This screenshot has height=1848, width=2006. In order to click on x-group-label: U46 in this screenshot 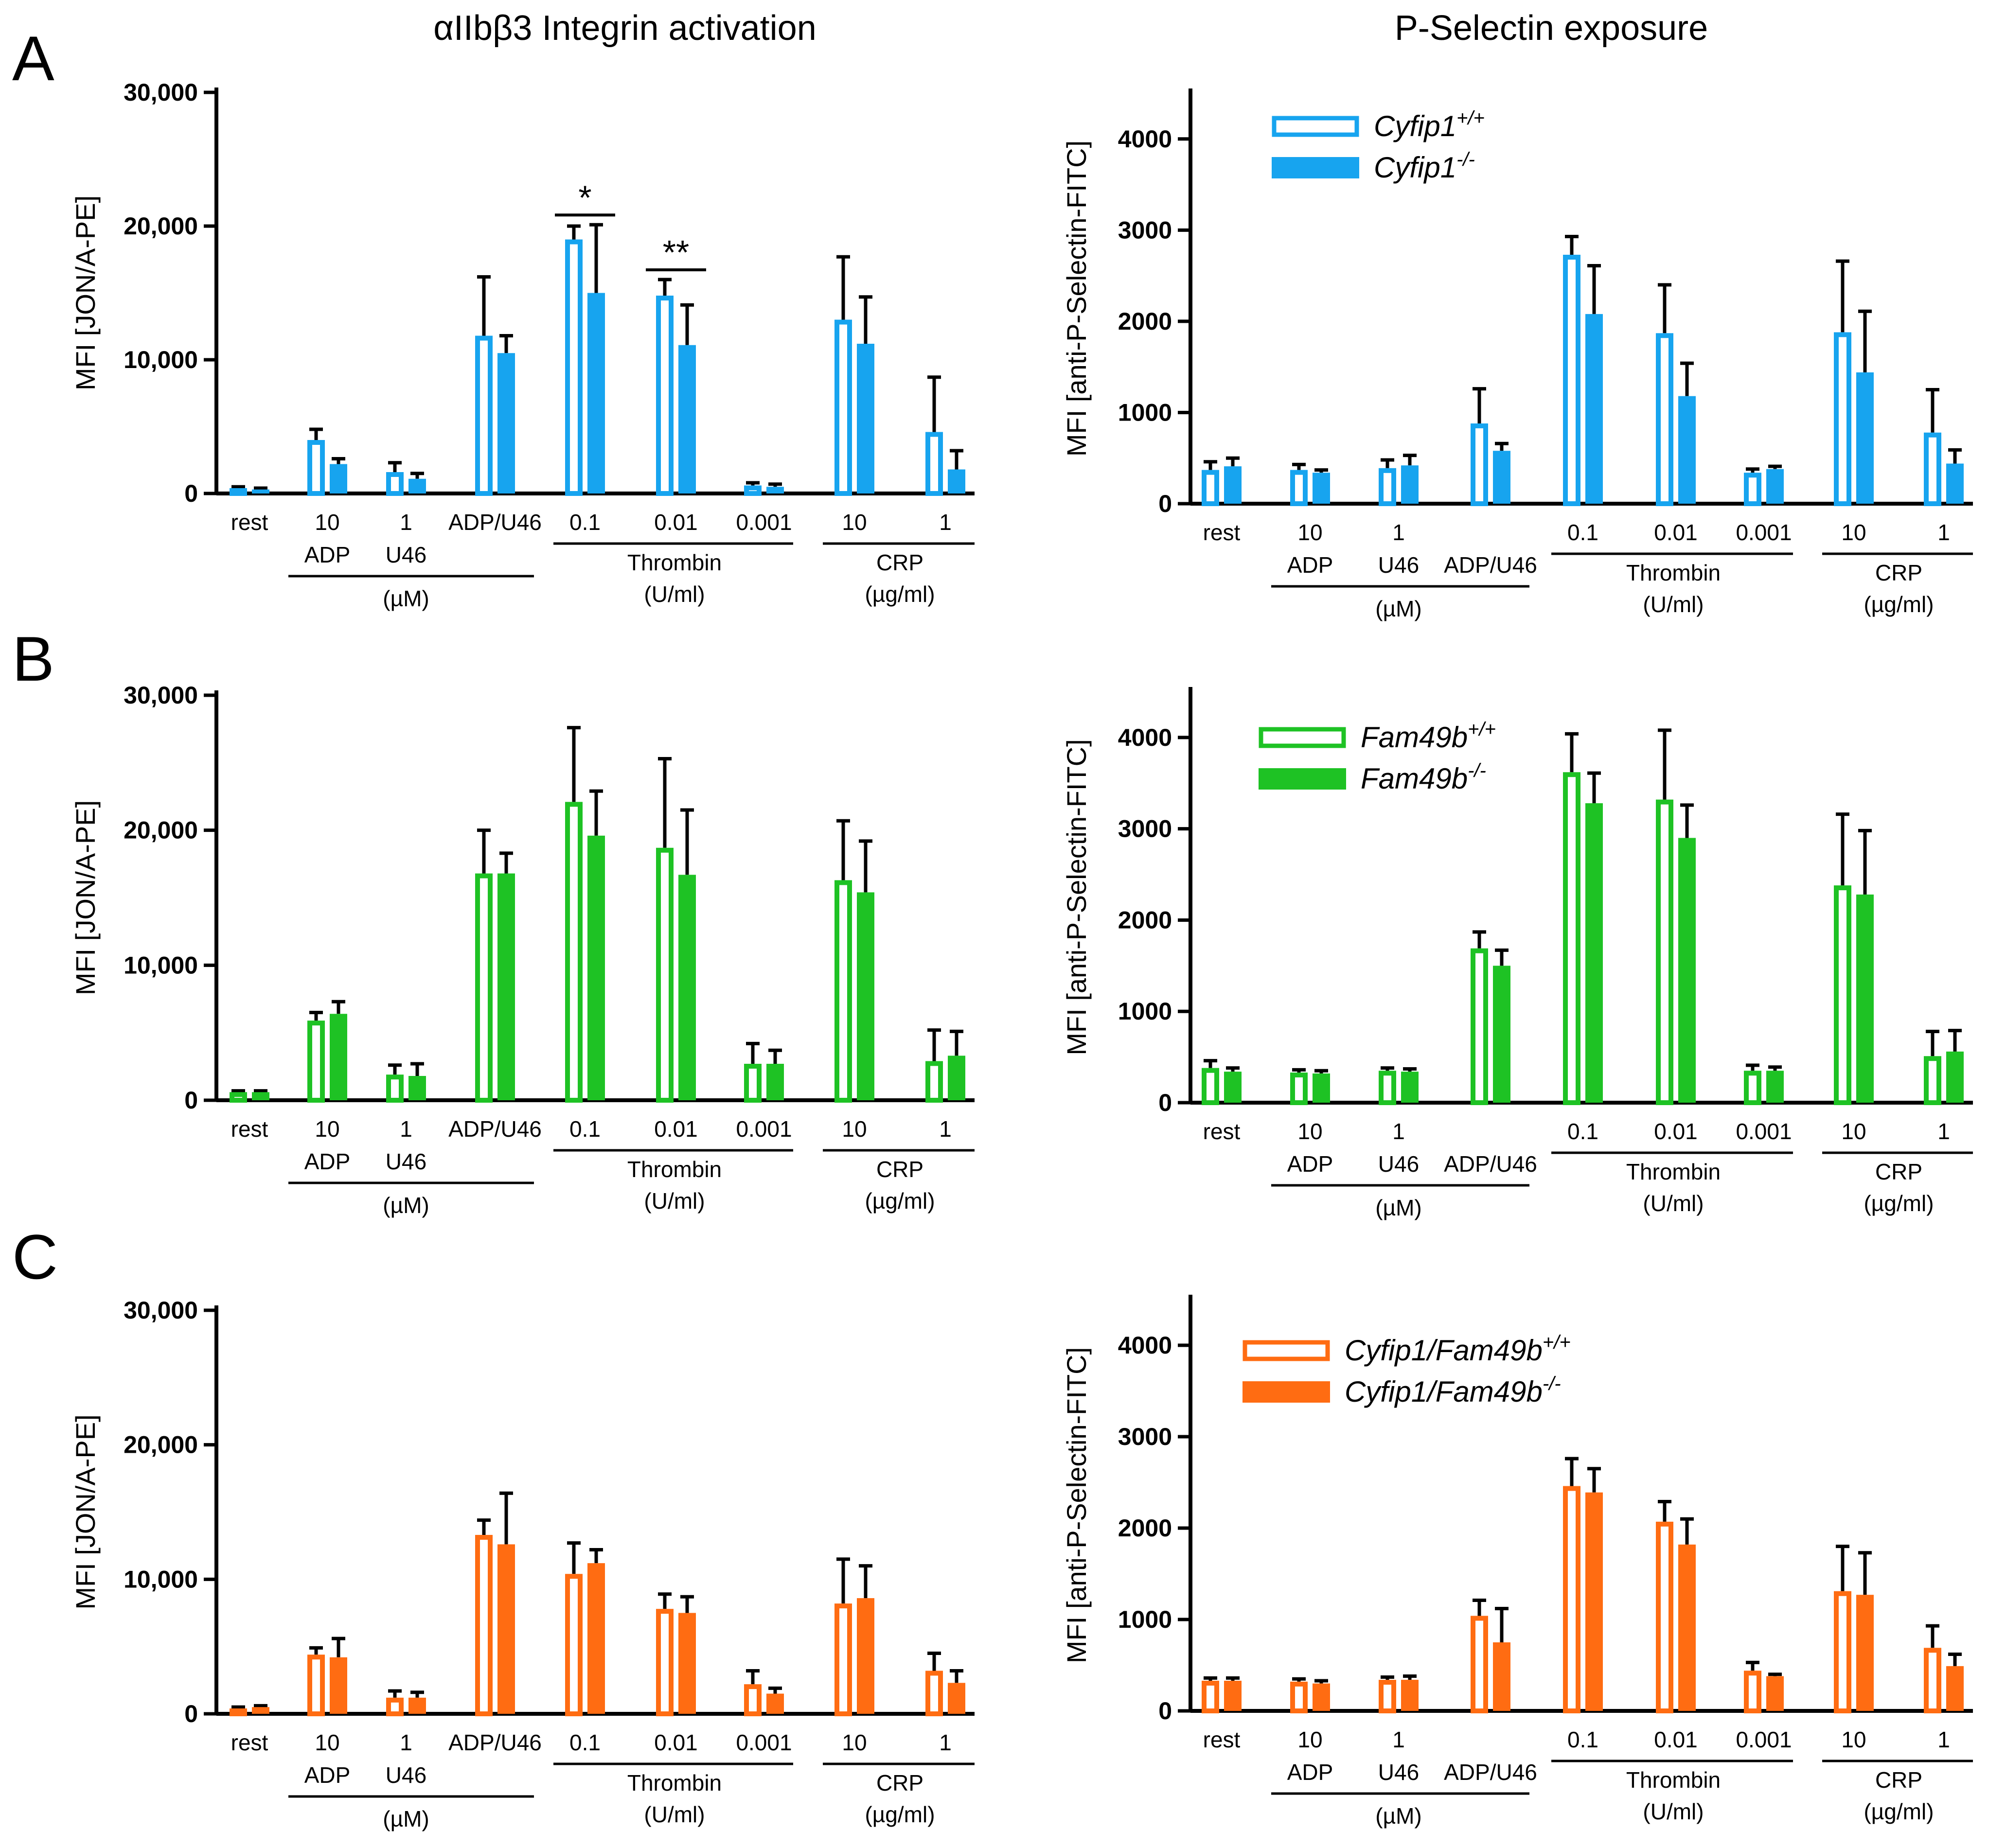, I will do `click(1398, 565)`.